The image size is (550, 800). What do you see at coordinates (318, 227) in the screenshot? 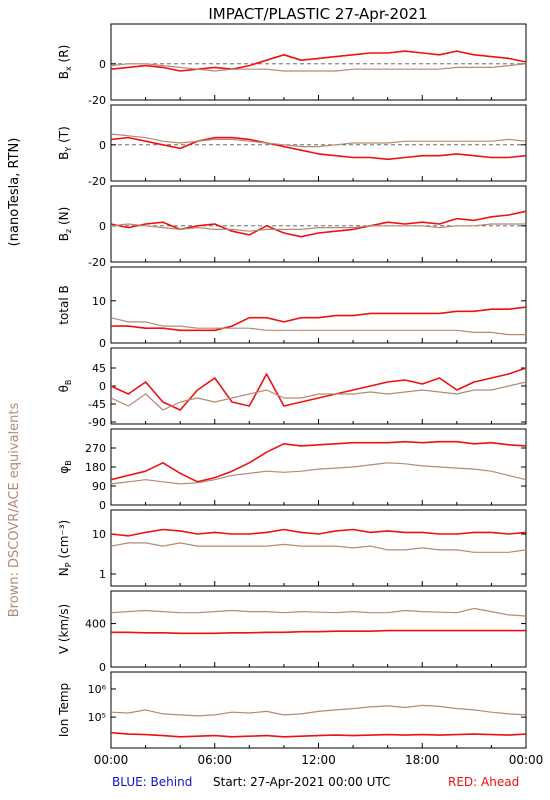
I see `series-brown-bz` at bounding box center [318, 227].